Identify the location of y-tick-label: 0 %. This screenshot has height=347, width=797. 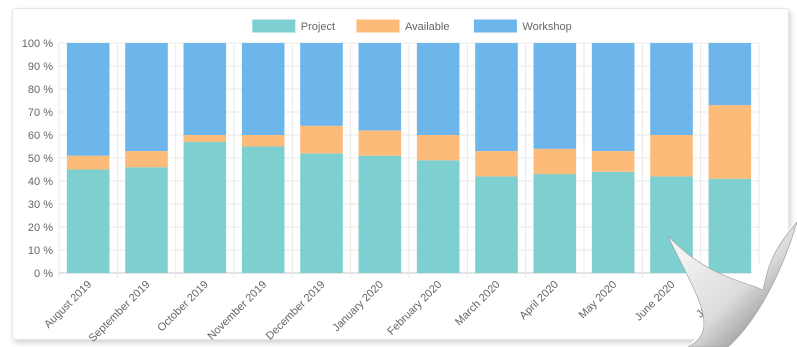
(43, 274).